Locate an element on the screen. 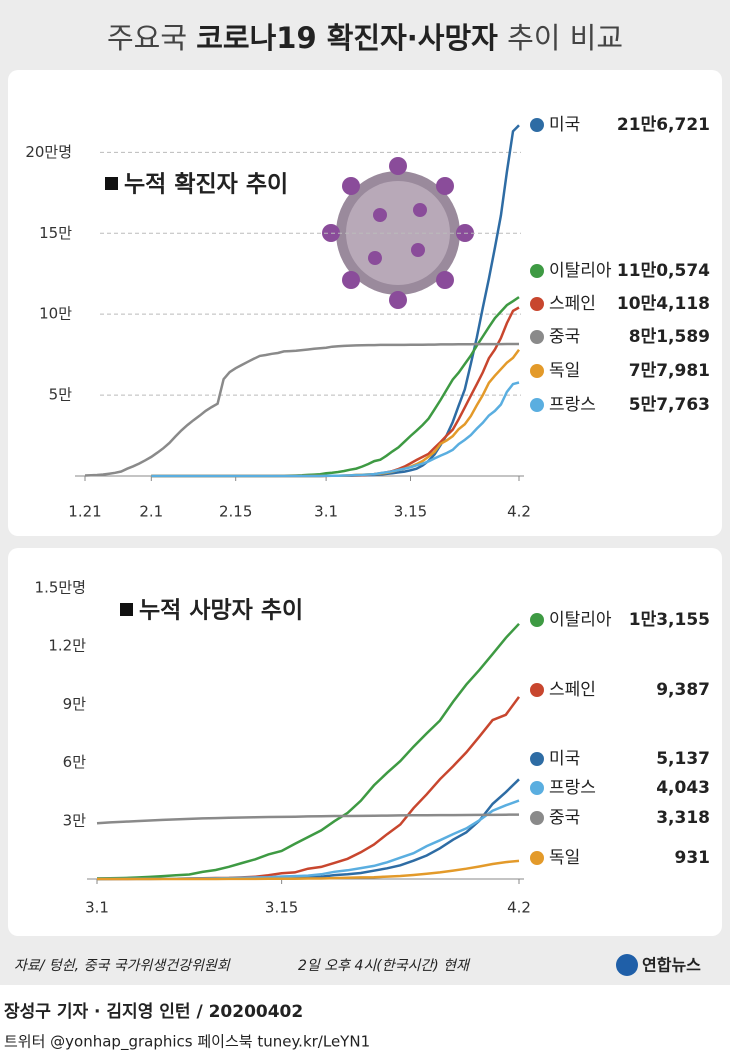 Image resolution: width=730 pixels, height=1058 pixels. timestamp: 2일 오후 4시(한국시간) 현재 is located at coordinates (384, 966).